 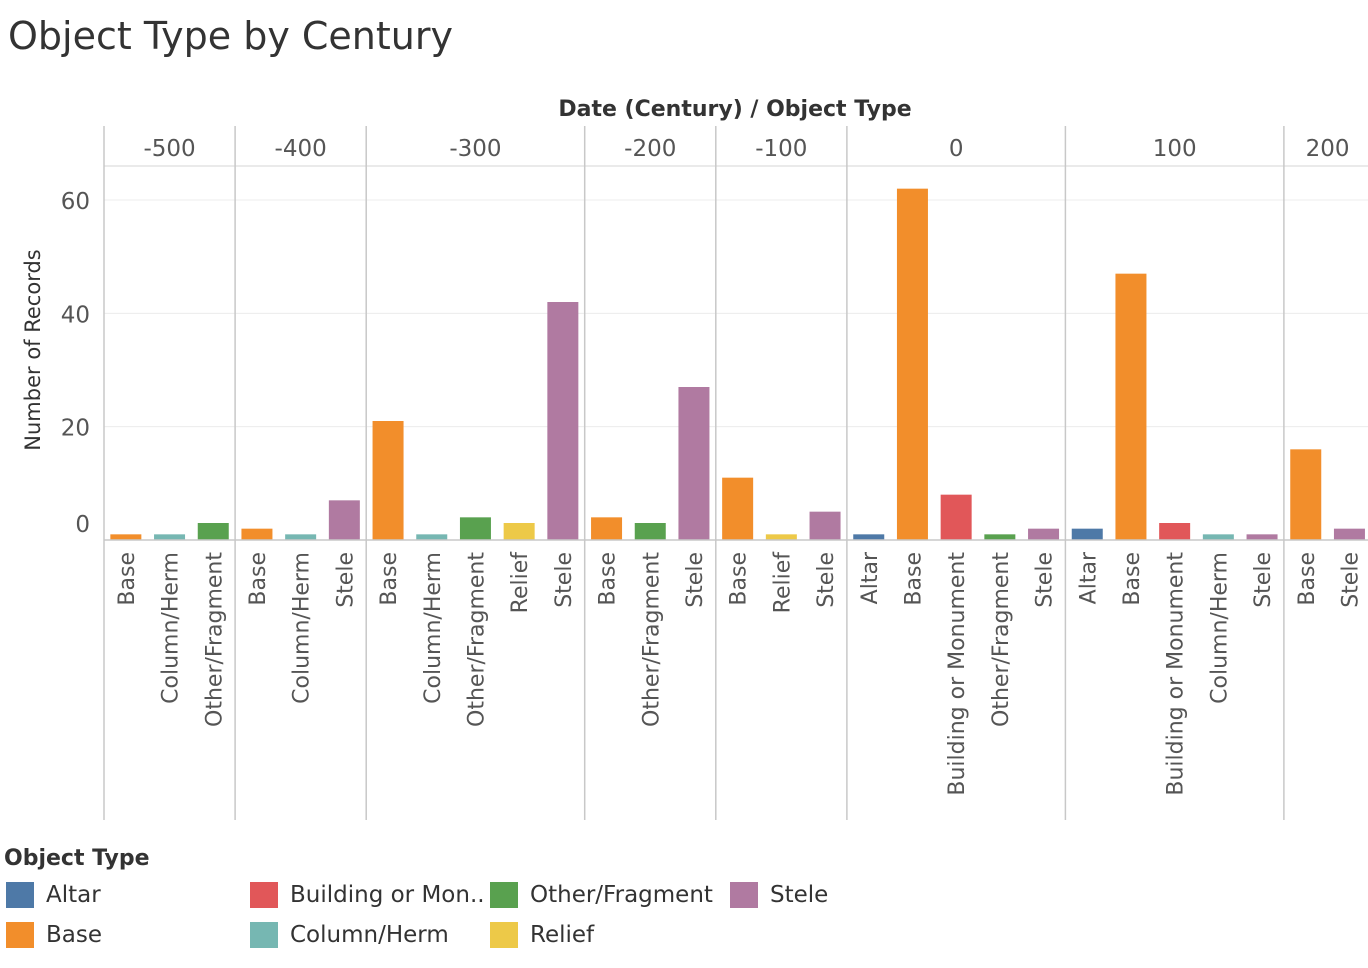 I want to click on group-header-label: -300, so click(x=475, y=149).